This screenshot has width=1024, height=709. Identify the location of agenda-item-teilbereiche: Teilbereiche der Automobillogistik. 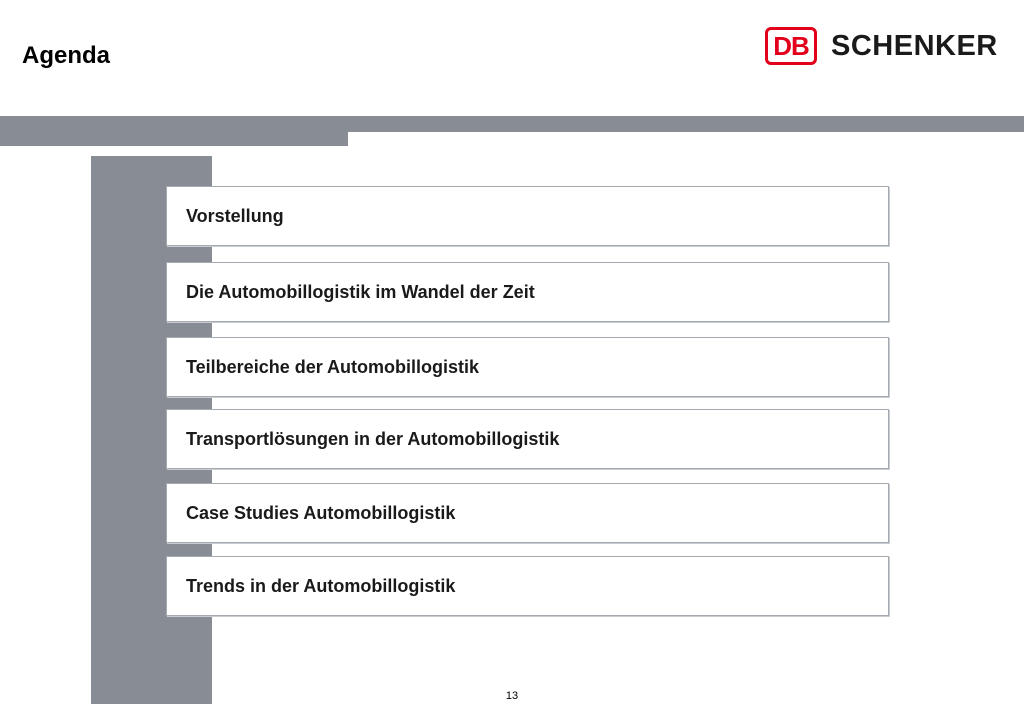
(527, 367).